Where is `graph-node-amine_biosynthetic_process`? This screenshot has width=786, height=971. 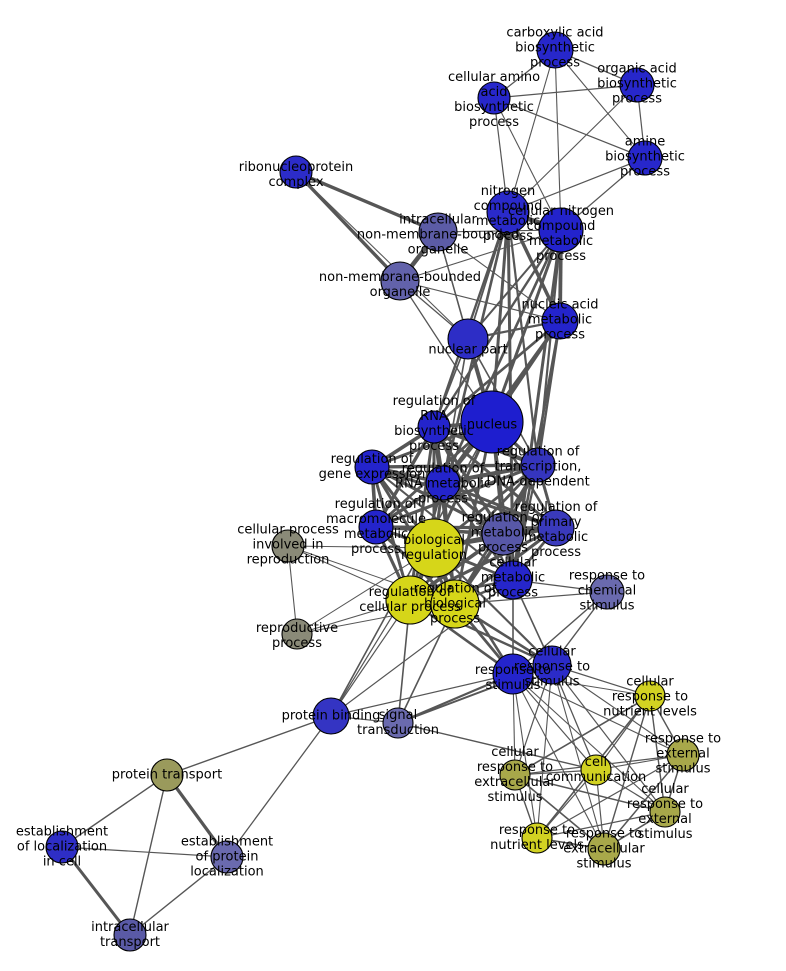
graph-node-amine_biosynthetic_process is located at coordinates (645, 158).